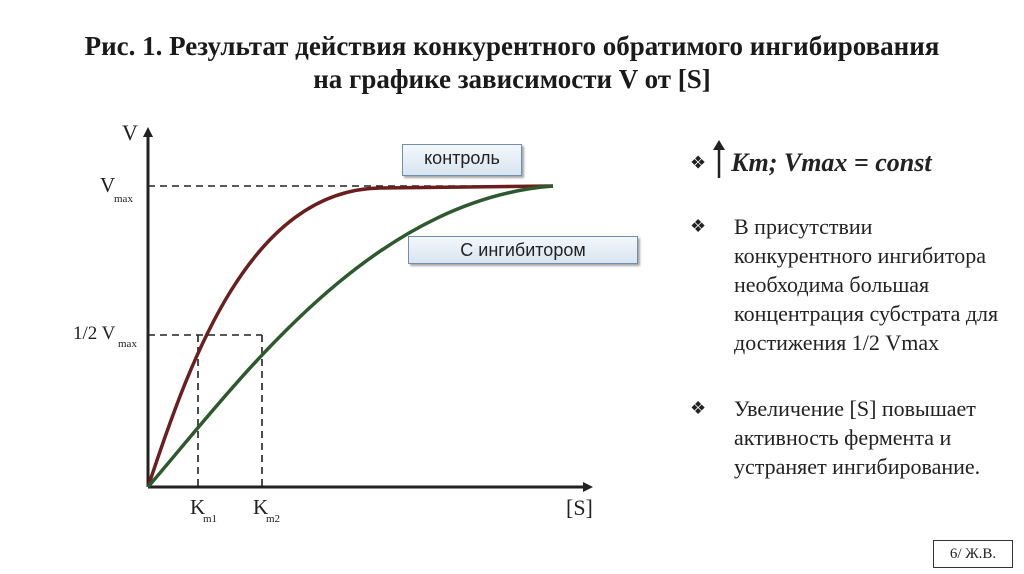 The height and width of the screenshot is (574, 1024). Describe the element at coordinates (107, 185) in the screenshot. I see `vmax-label: V` at that location.